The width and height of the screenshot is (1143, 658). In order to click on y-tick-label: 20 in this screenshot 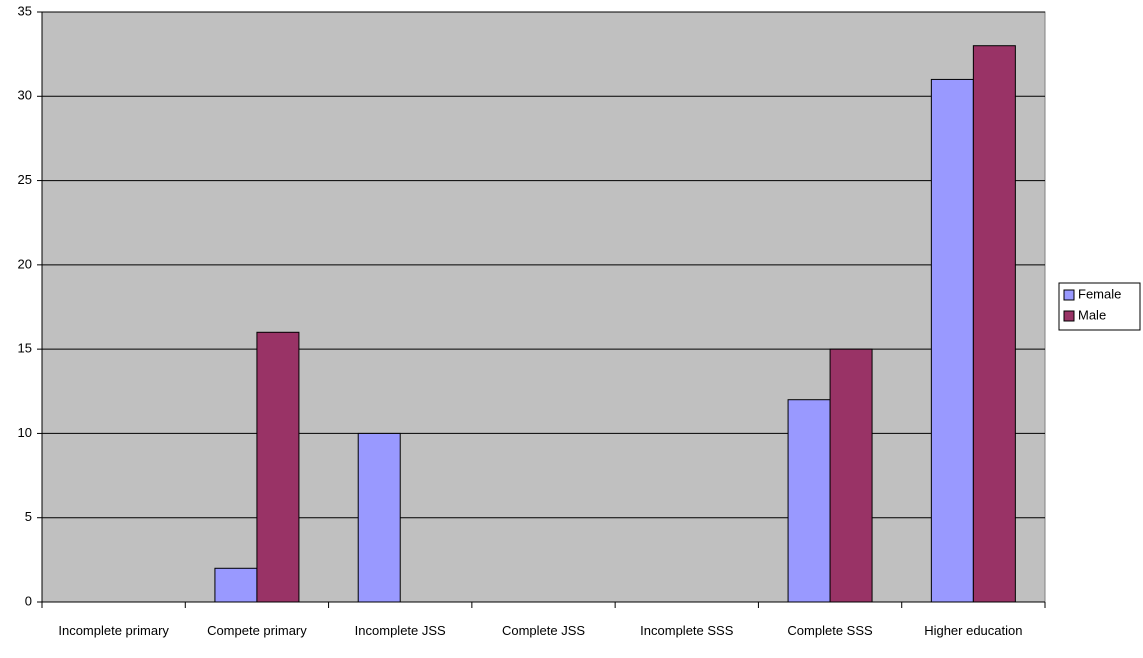, I will do `click(25, 263)`.